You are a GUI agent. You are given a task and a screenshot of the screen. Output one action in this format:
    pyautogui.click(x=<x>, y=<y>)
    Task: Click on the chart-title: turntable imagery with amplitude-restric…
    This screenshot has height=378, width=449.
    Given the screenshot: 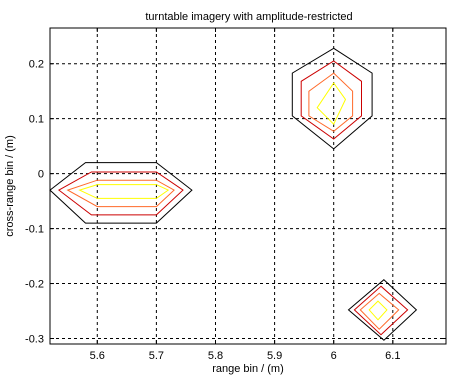 What is the action you would take?
    pyautogui.click(x=248, y=17)
    